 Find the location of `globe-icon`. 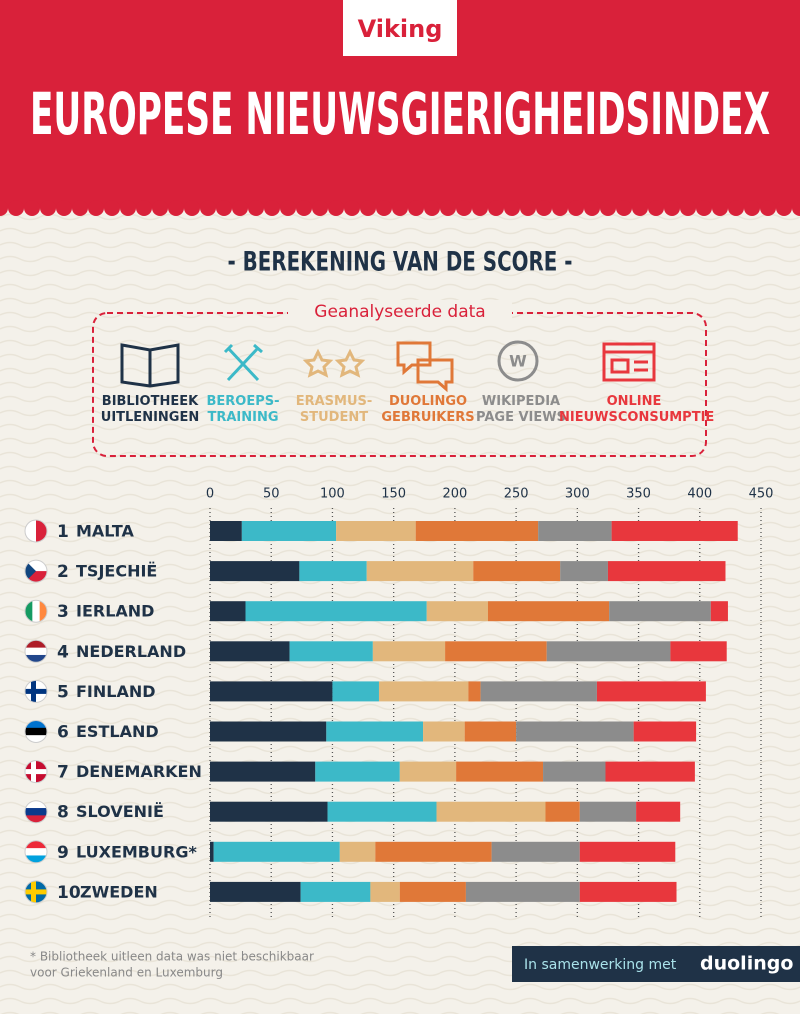

globe-icon is located at coordinates (518, 361).